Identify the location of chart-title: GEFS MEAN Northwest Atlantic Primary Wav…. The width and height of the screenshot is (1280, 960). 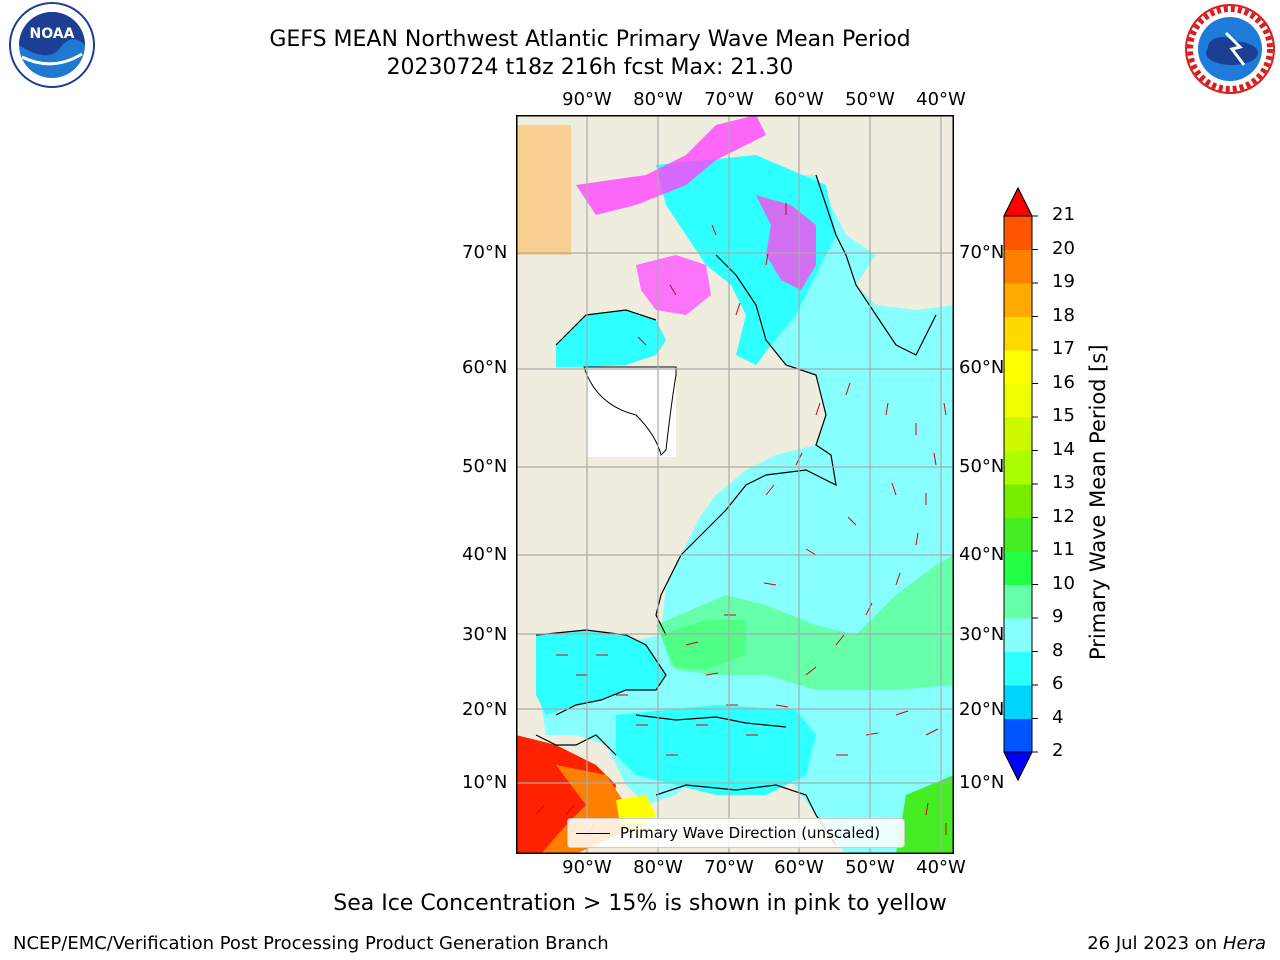
(590, 39).